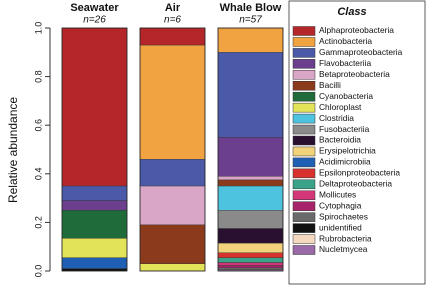 This screenshot has width=426, height=285. What do you see at coordinates (340, 227) in the screenshot?
I see `legend-label: unidentified` at bounding box center [340, 227].